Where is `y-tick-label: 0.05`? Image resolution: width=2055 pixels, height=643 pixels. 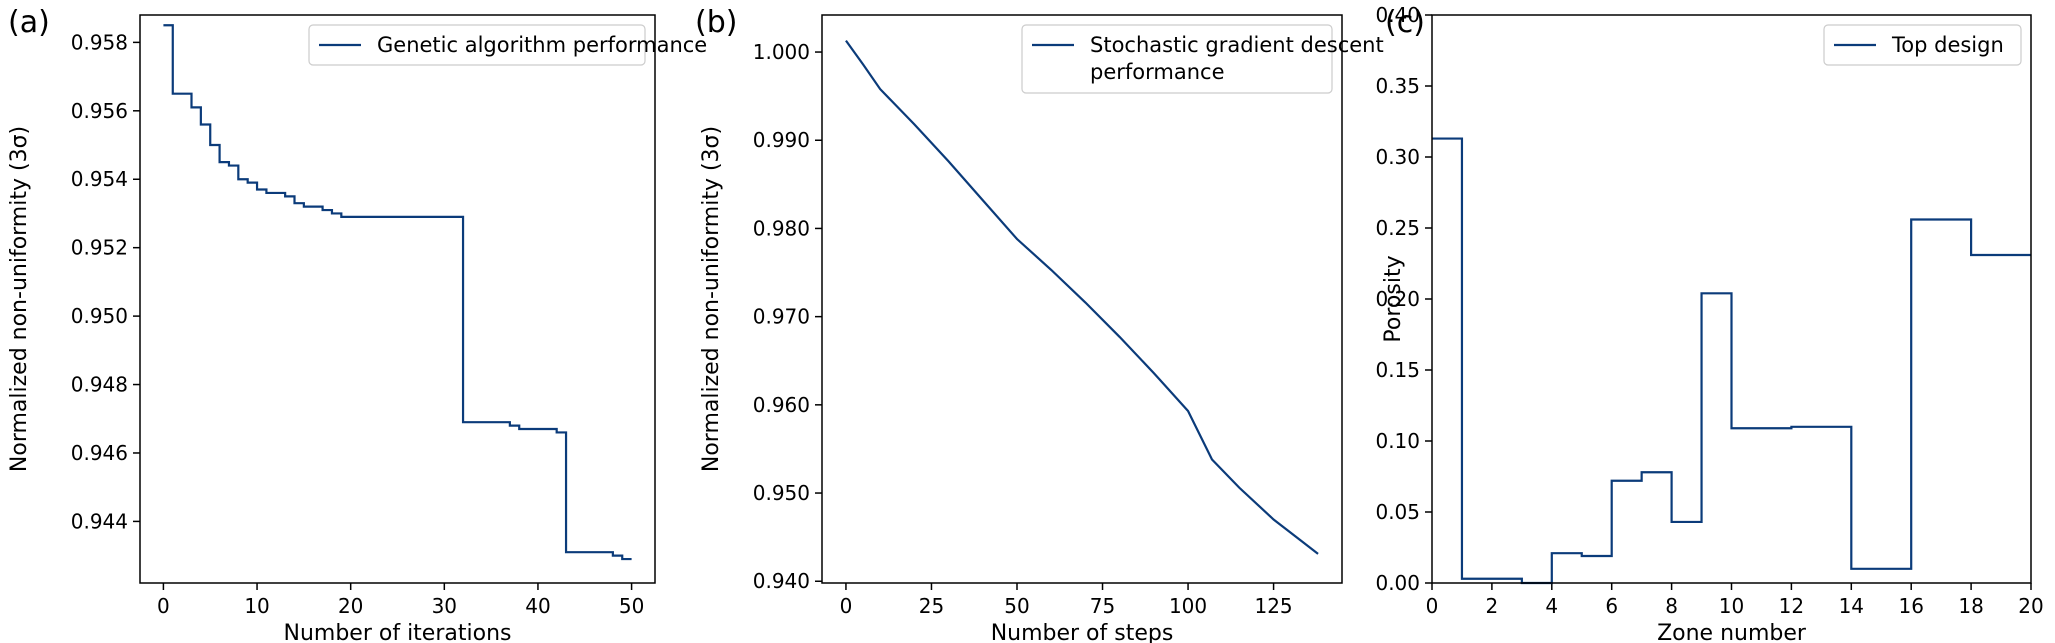
y-tick-label: 0.05 is located at coordinates (1397, 512).